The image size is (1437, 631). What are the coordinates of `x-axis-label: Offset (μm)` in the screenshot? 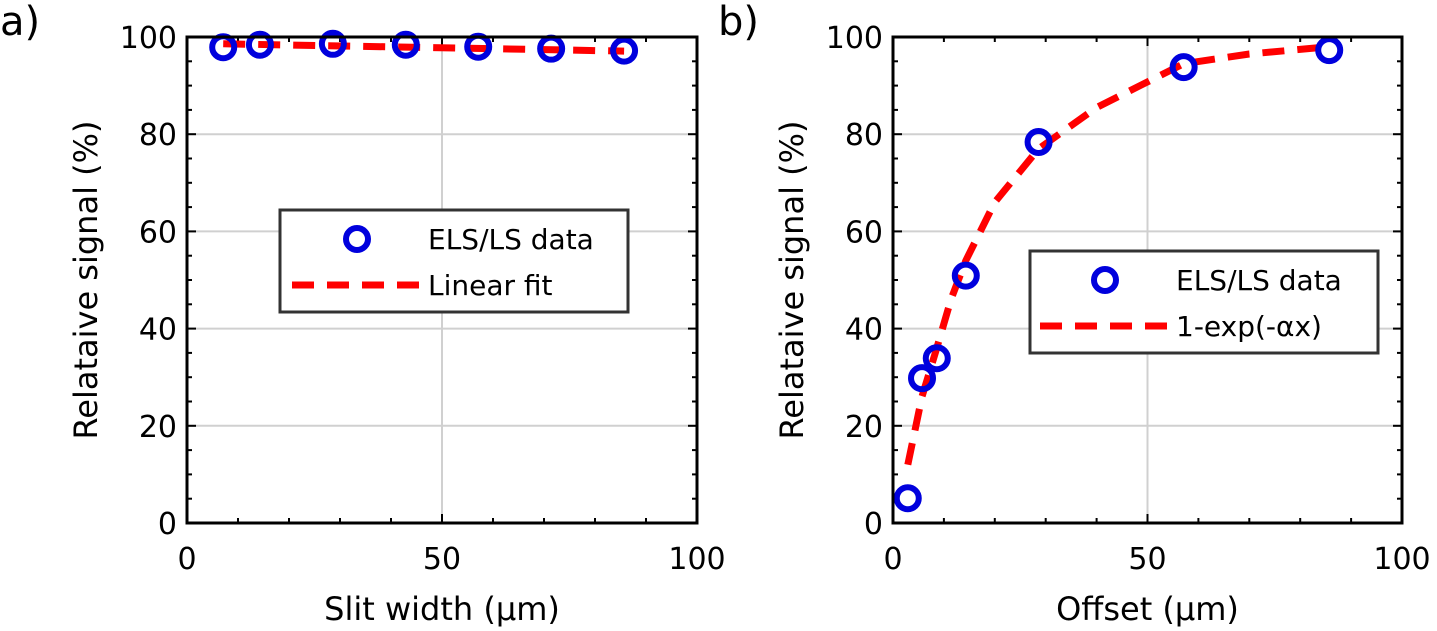 It's located at (1147, 609).